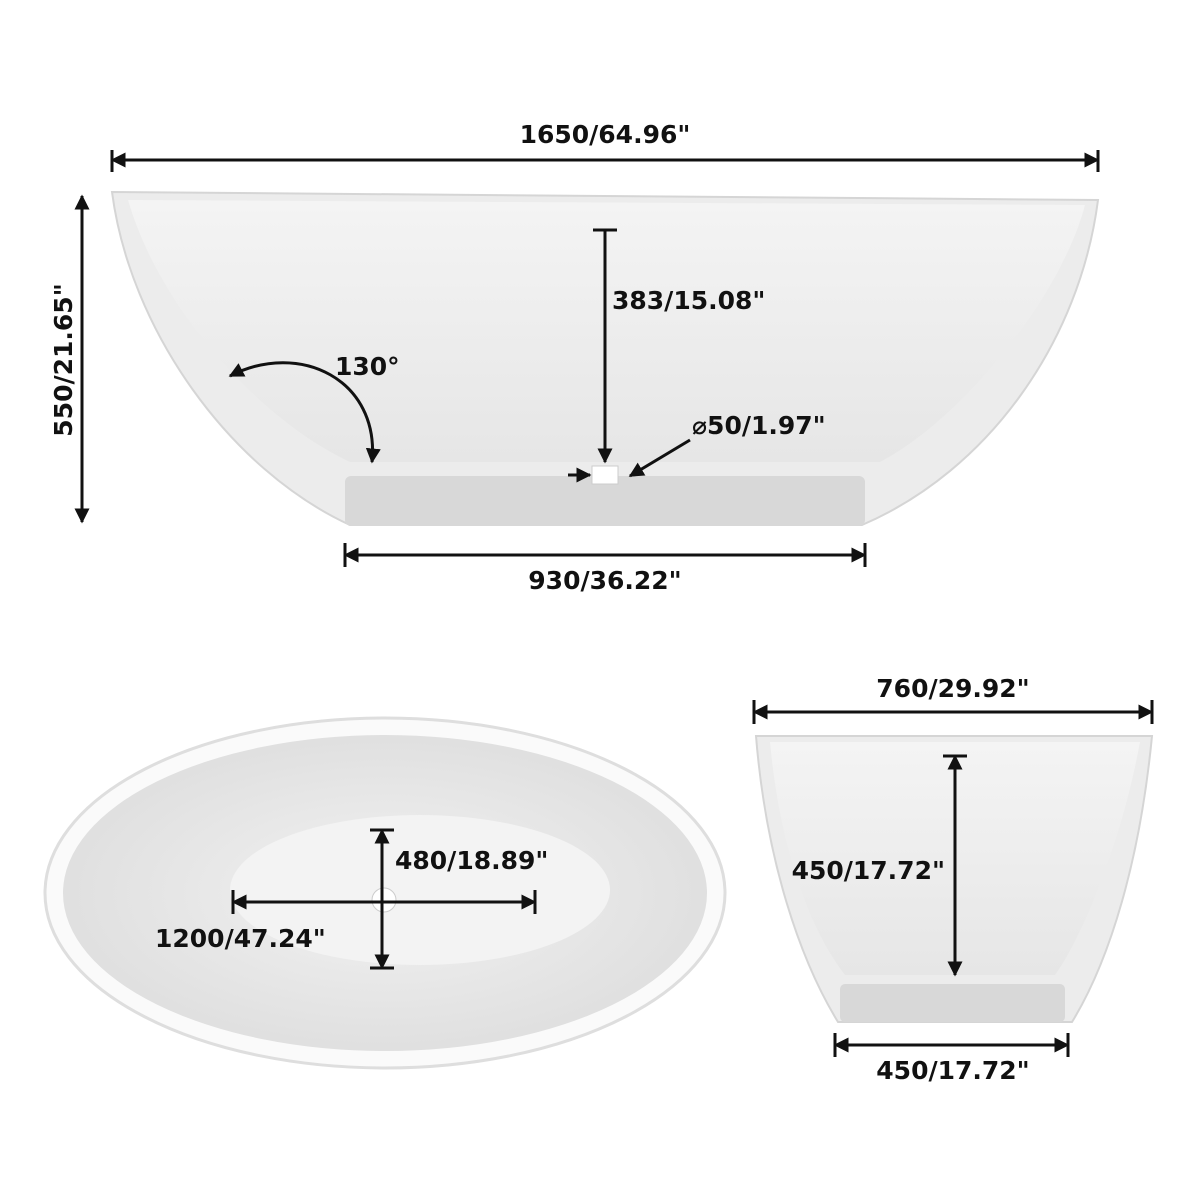 This screenshot has height=1200, width=1200. I want to click on overall-length: 1650/64.96", so click(605, 134).